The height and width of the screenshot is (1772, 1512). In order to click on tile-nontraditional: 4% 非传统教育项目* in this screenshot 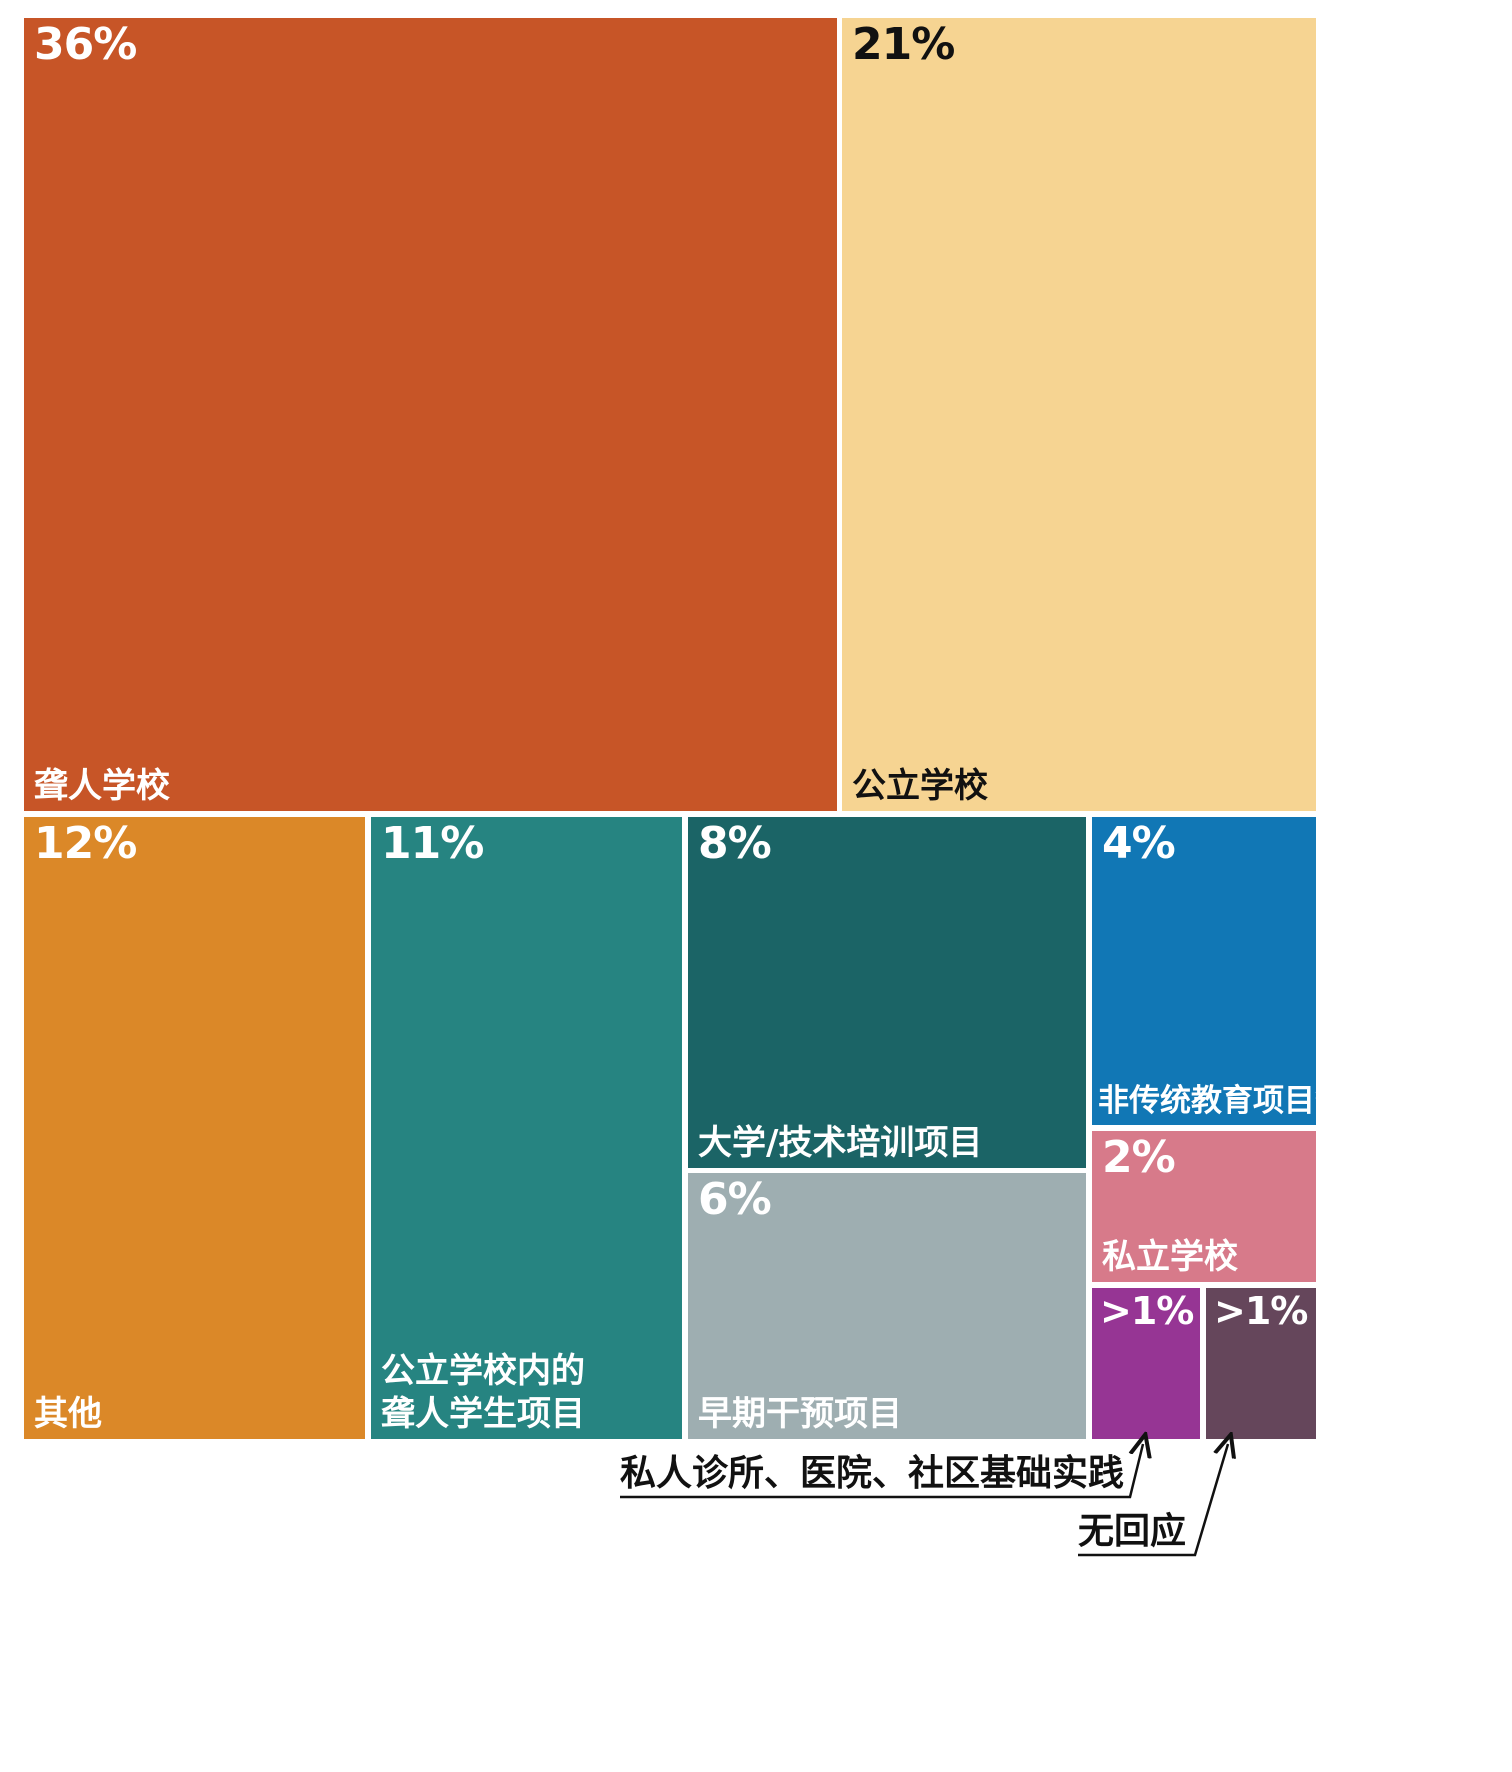, I will do `click(1211, 971)`.